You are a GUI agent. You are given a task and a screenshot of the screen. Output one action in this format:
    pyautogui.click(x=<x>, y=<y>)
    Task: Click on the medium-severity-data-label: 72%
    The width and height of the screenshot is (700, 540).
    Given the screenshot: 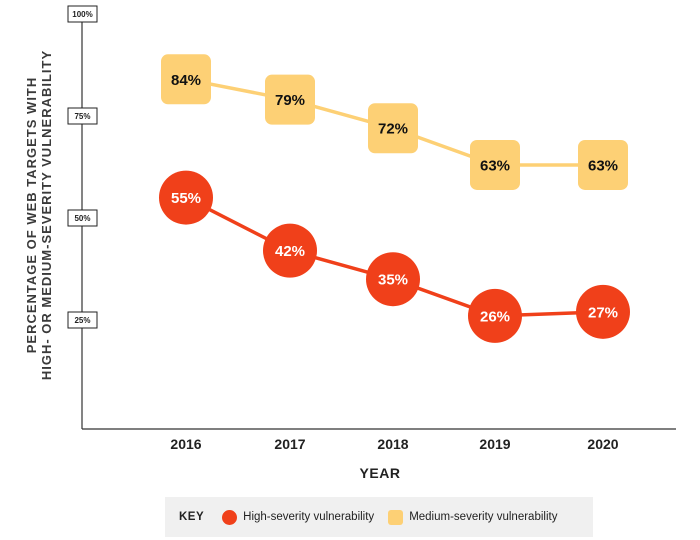 What is the action you would take?
    pyautogui.click(x=393, y=129)
    